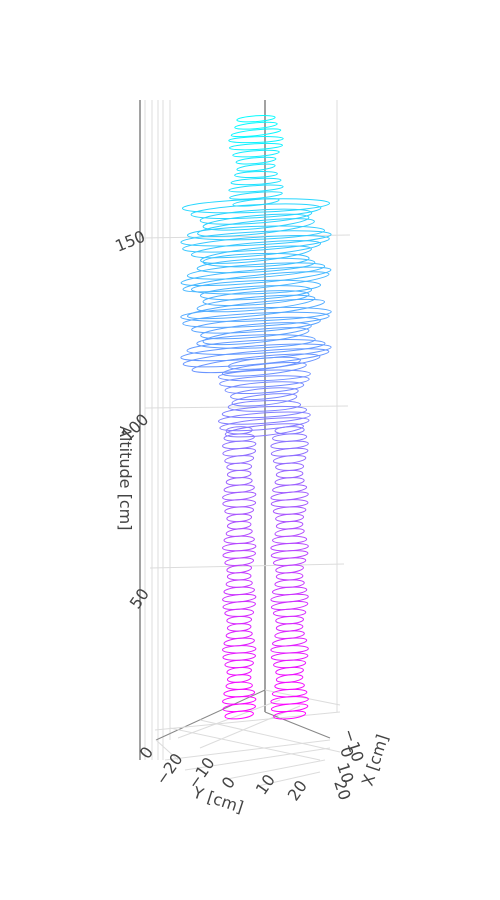 This screenshot has height=900, width=500. I want to click on z-axis-title: Altitude [cm], so click(125, 478).